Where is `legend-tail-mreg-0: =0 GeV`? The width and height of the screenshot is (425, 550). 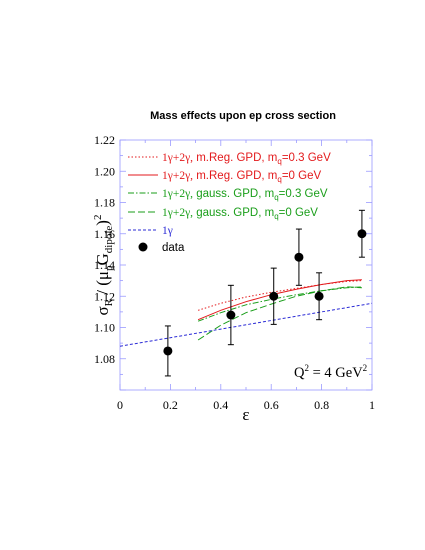 legend-tail-mreg-0: =0 GeV is located at coordinates (302, 176).